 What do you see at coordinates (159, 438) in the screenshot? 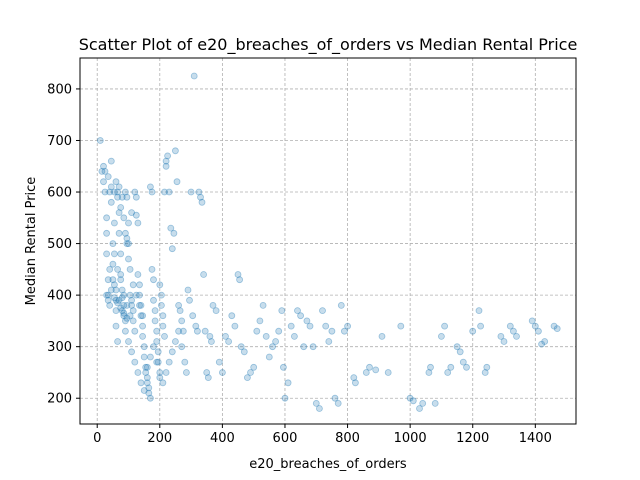
I see `x-tick-label: 200` at bounding box center [159, 438].